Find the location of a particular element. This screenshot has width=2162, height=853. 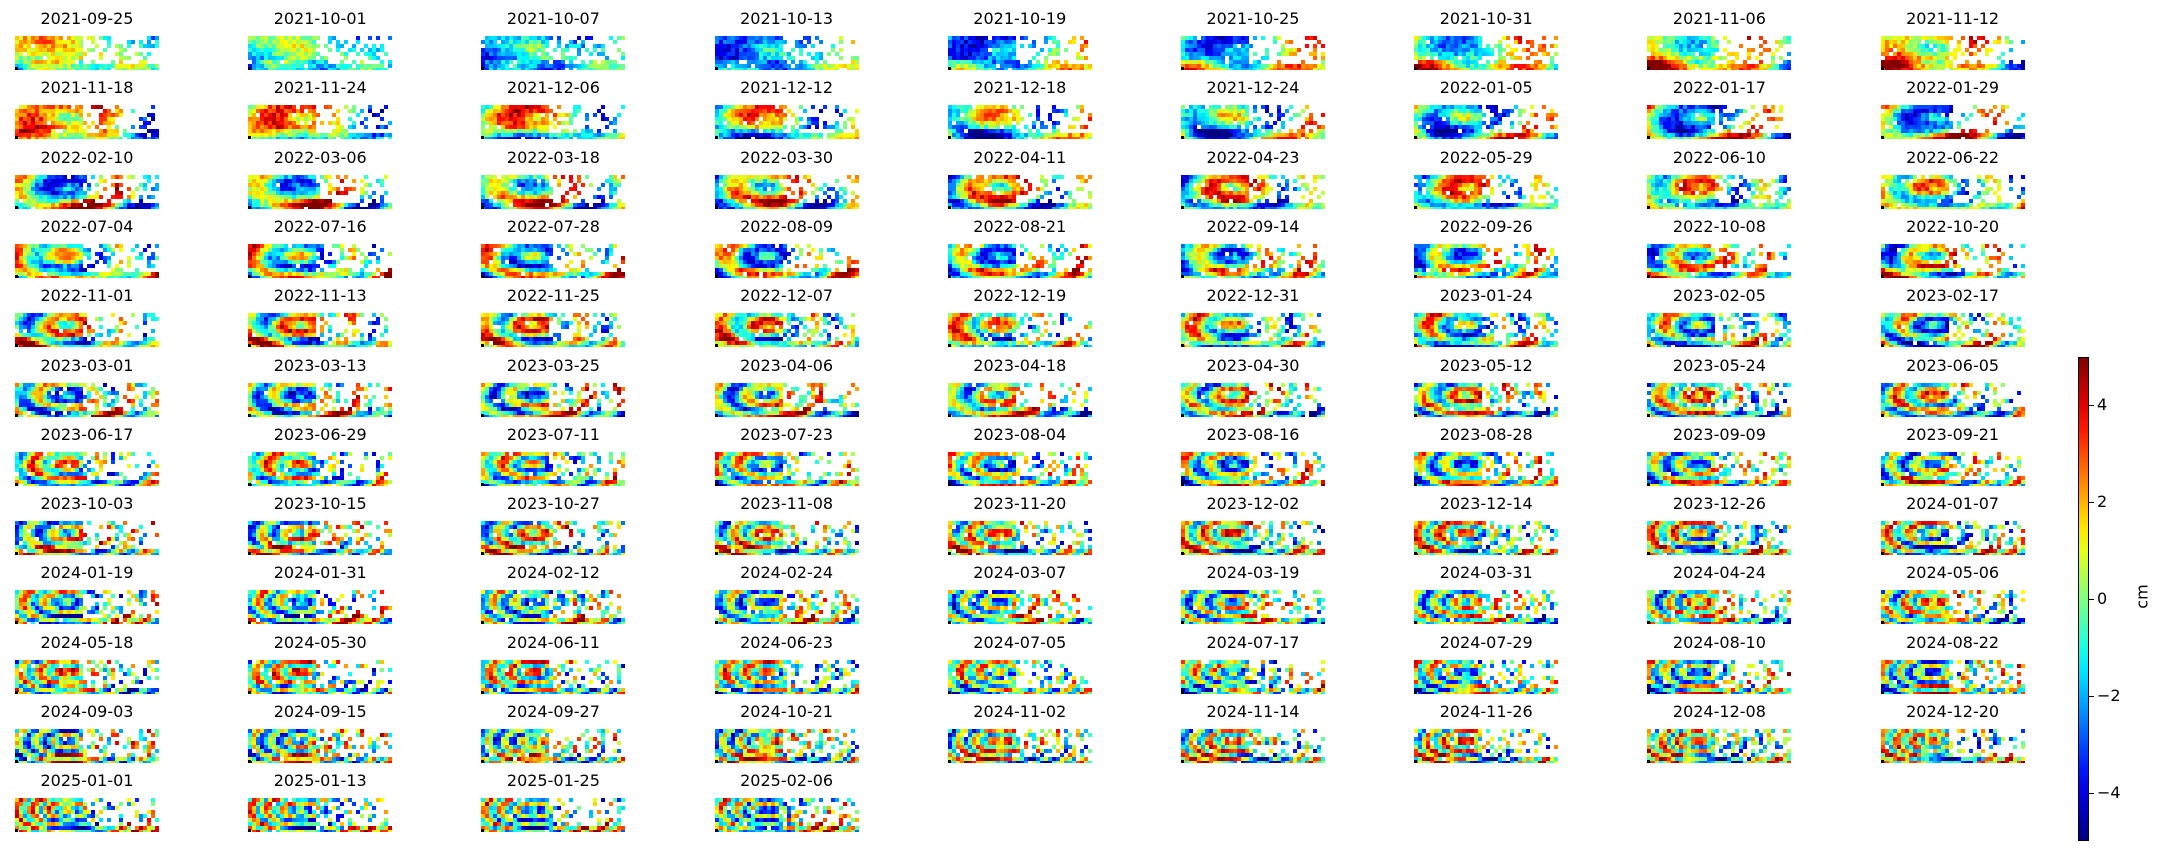

panel-title: 2024-02-24 is located at coordinates (787, 572).